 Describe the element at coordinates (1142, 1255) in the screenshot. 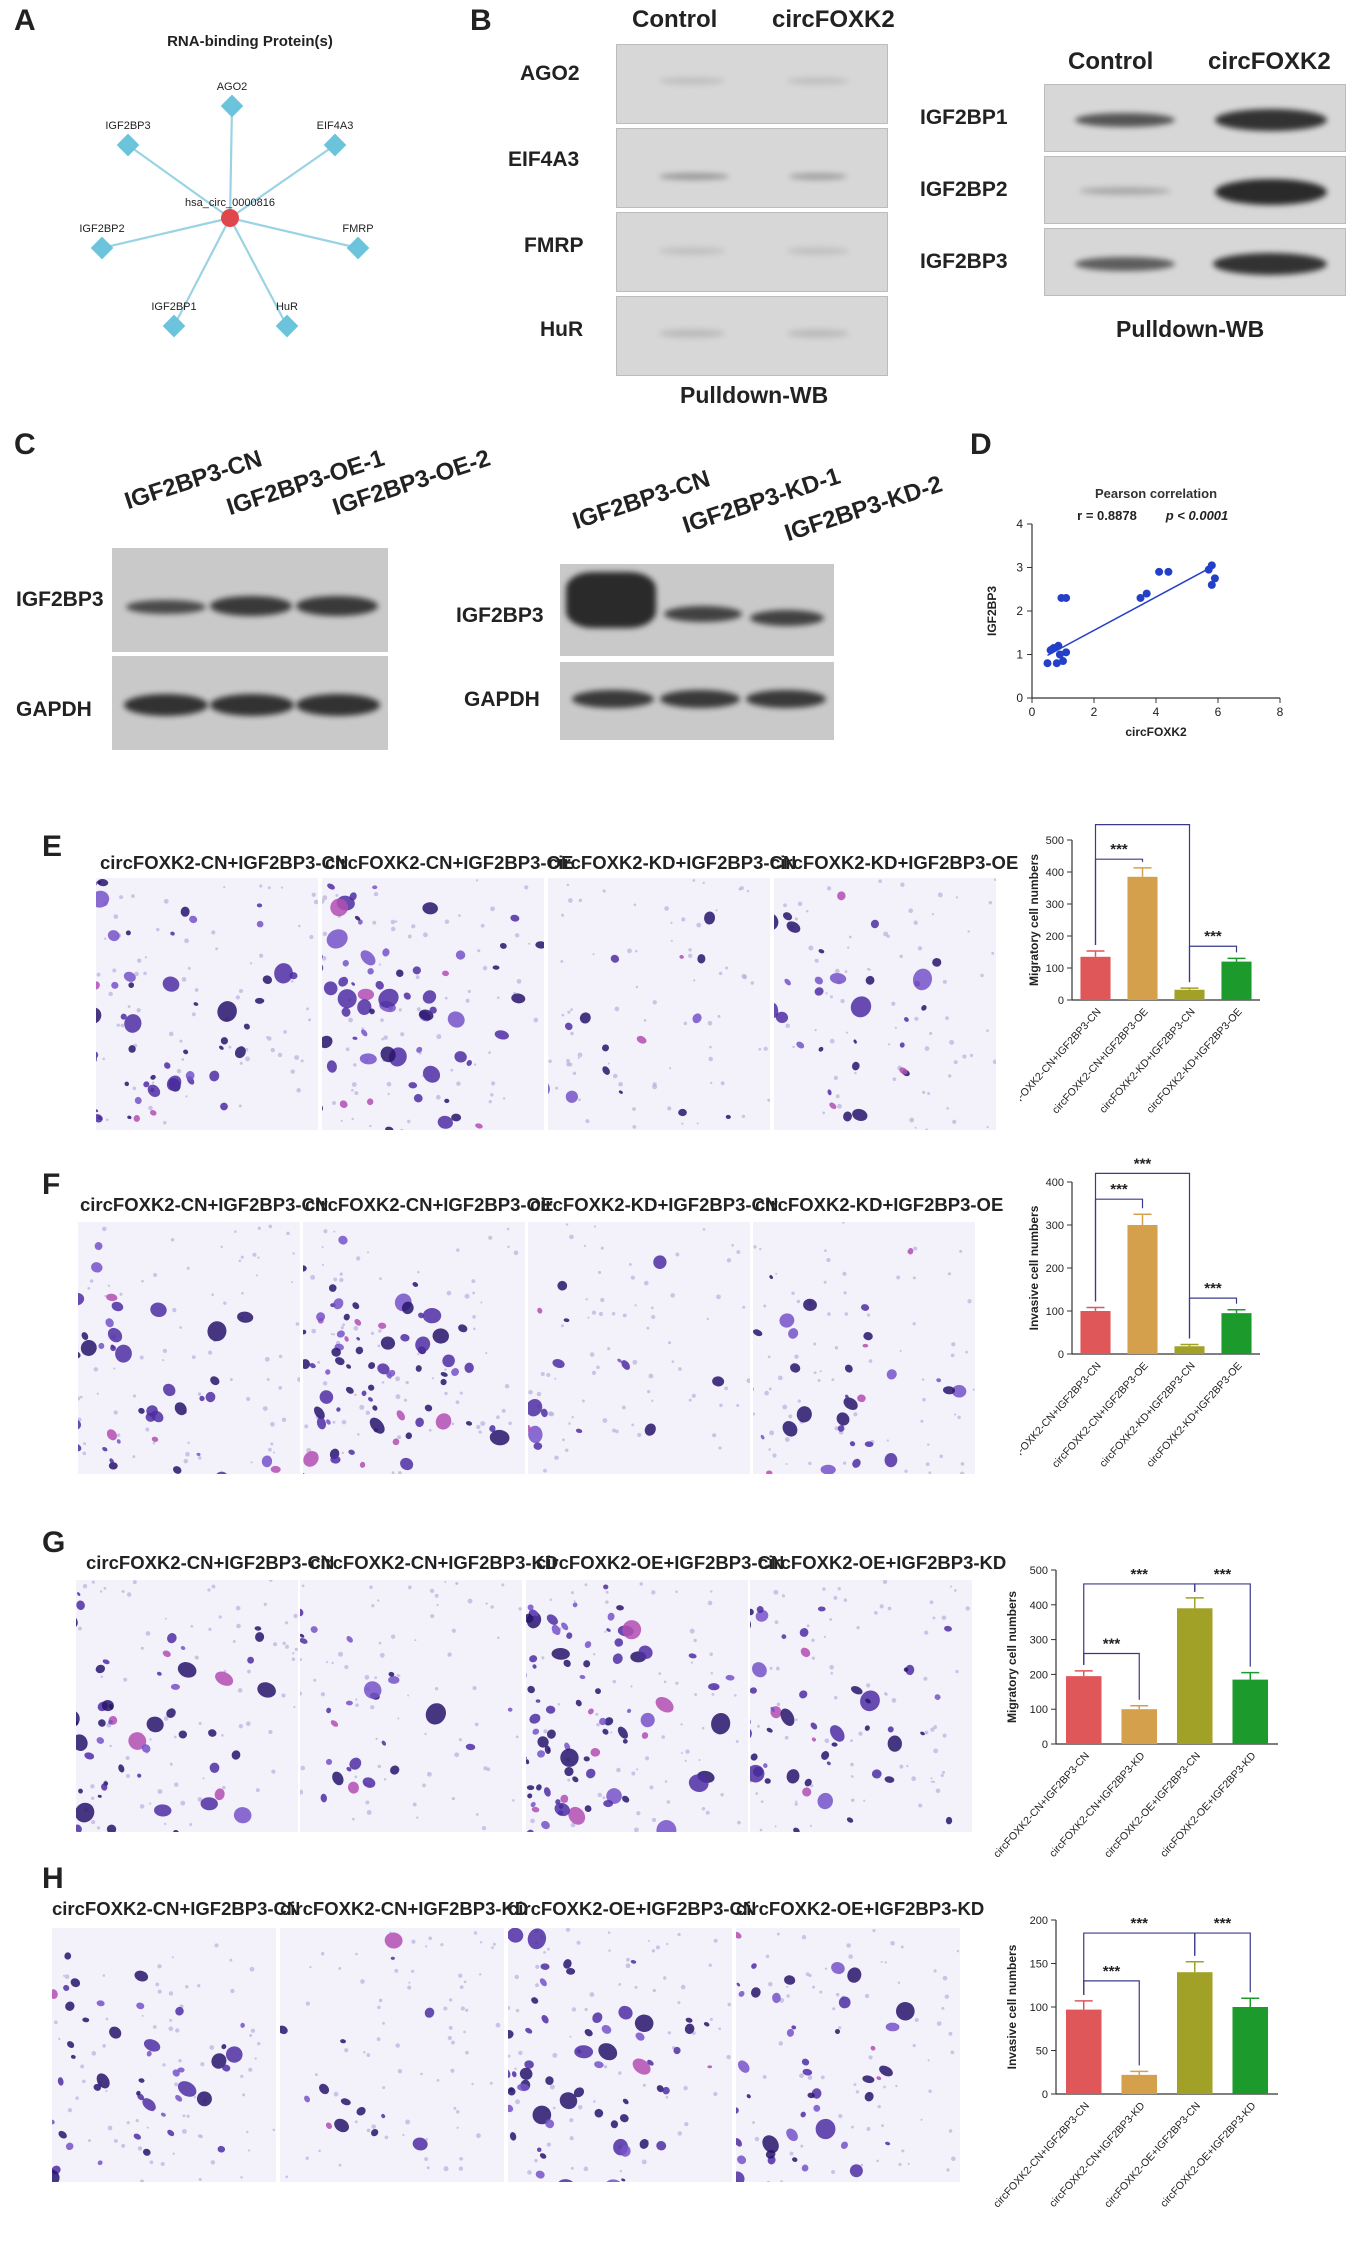

I see `f-sig-bracket` at that location.